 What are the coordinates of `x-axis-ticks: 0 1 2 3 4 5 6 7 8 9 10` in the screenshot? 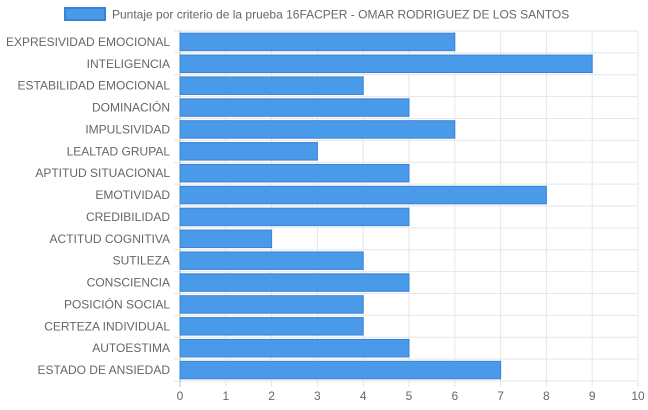 It's located at (411, 396).